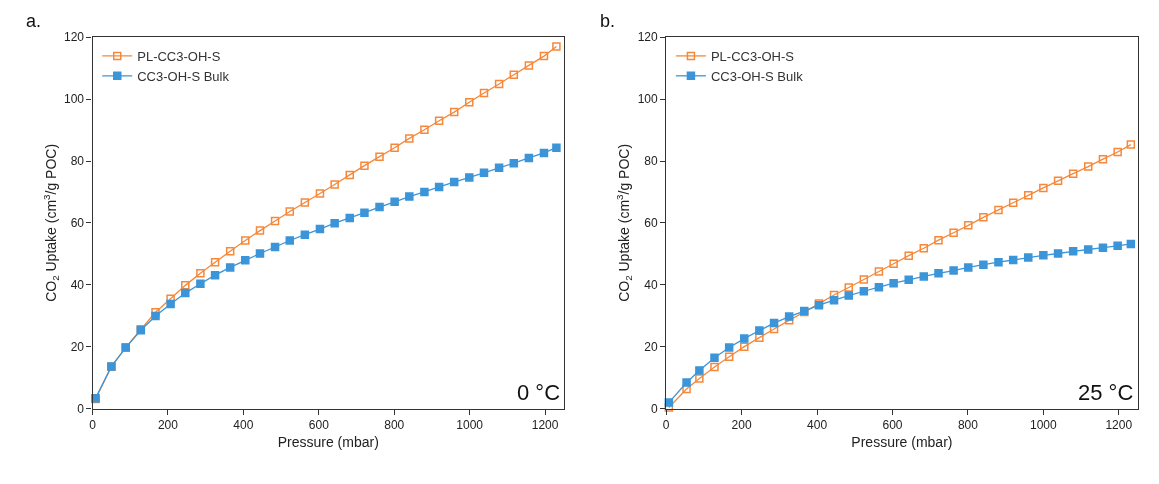 The image size is (1159, 484). I want to click on legend-label: CC3-OH-S Bulk, so click(757, 76).